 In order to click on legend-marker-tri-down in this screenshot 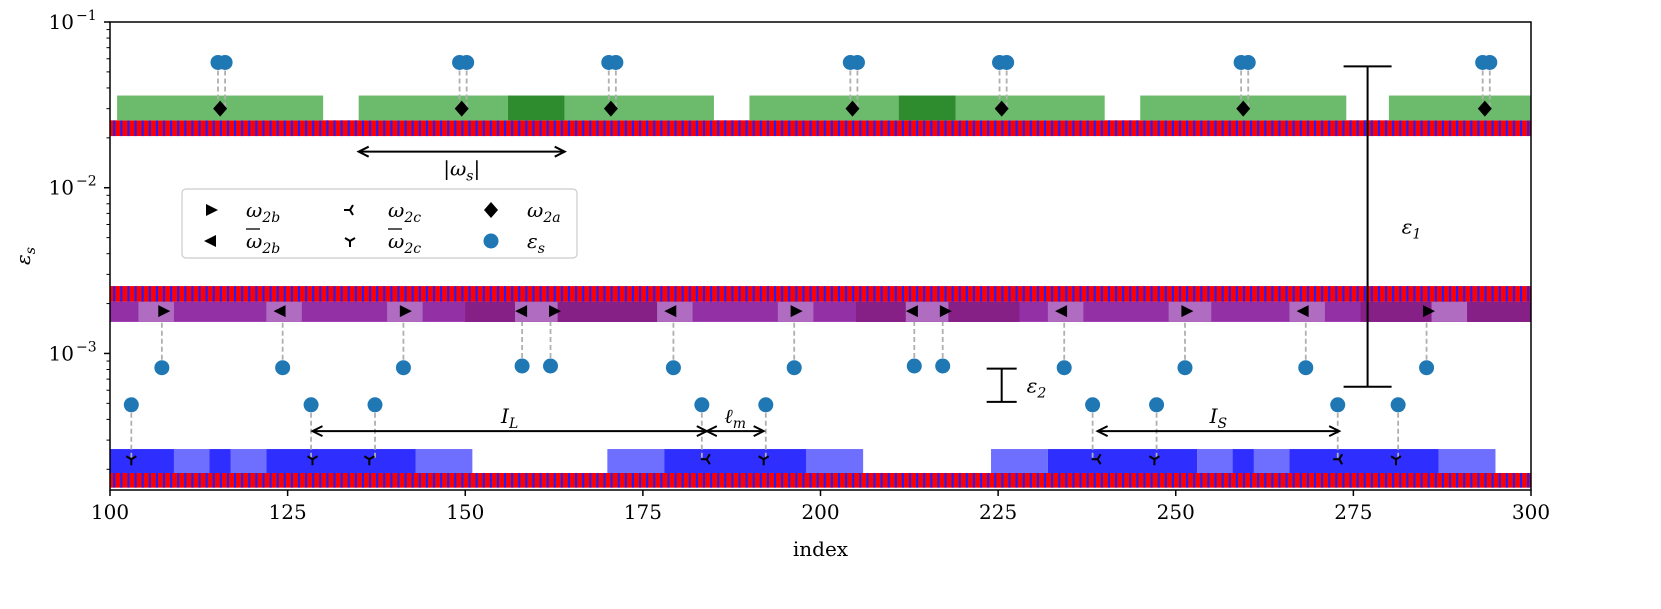, I will do `click(350, 242)`.